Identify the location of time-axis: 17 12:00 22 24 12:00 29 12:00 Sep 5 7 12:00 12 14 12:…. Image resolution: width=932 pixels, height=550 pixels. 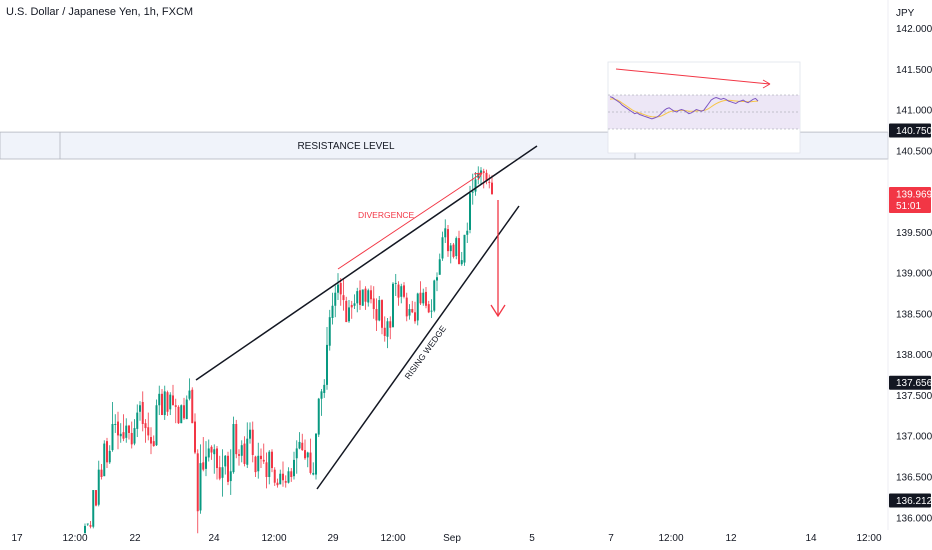
(446, 538).